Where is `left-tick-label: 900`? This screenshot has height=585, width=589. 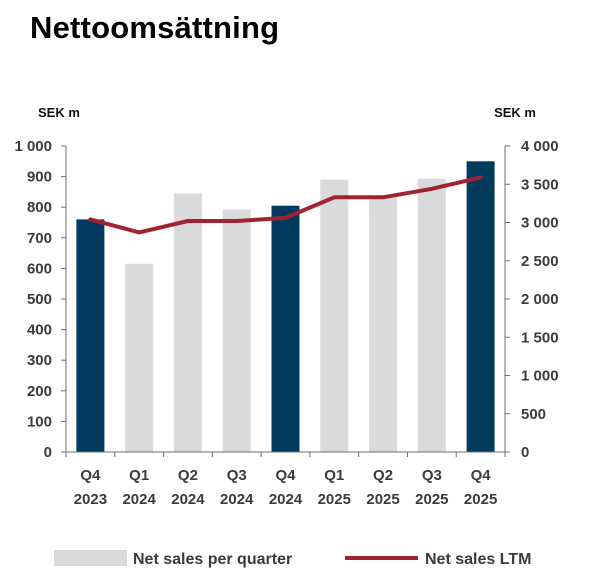 left-tick-label: 900 is located at coordinates (39, 177).